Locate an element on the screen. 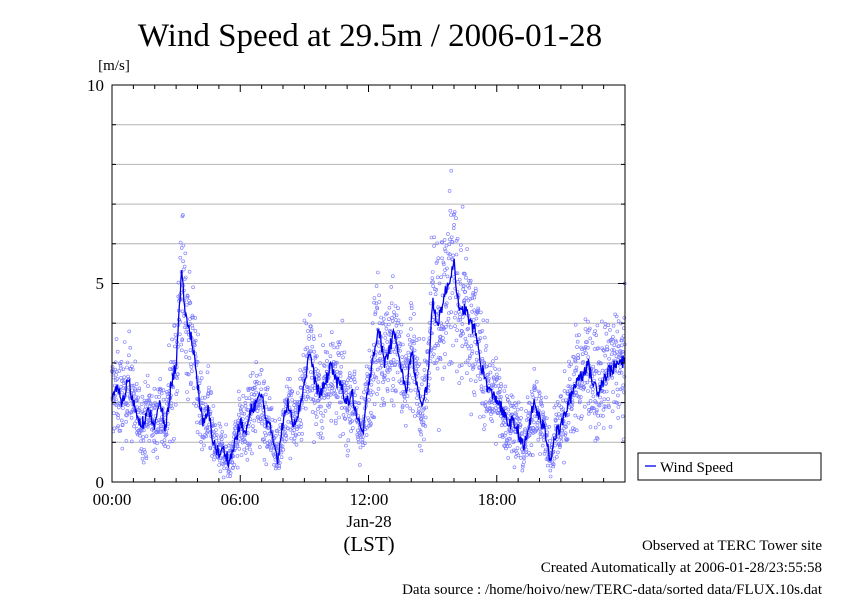 The width and height of the screenshot is (842, 595). y-tick-label-0: 0 is located at coordinates (100, 482).